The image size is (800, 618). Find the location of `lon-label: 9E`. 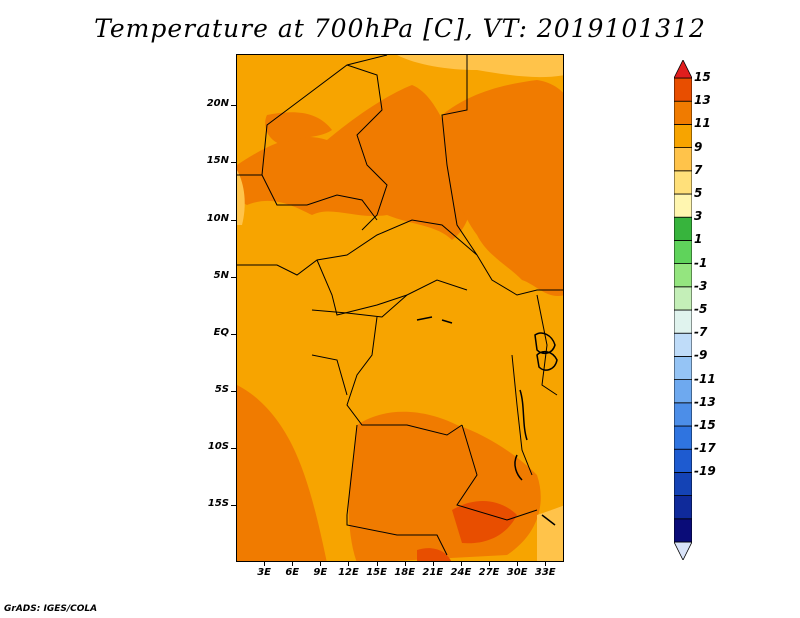

lon-label: 9E is located at coordinates (320, 572).